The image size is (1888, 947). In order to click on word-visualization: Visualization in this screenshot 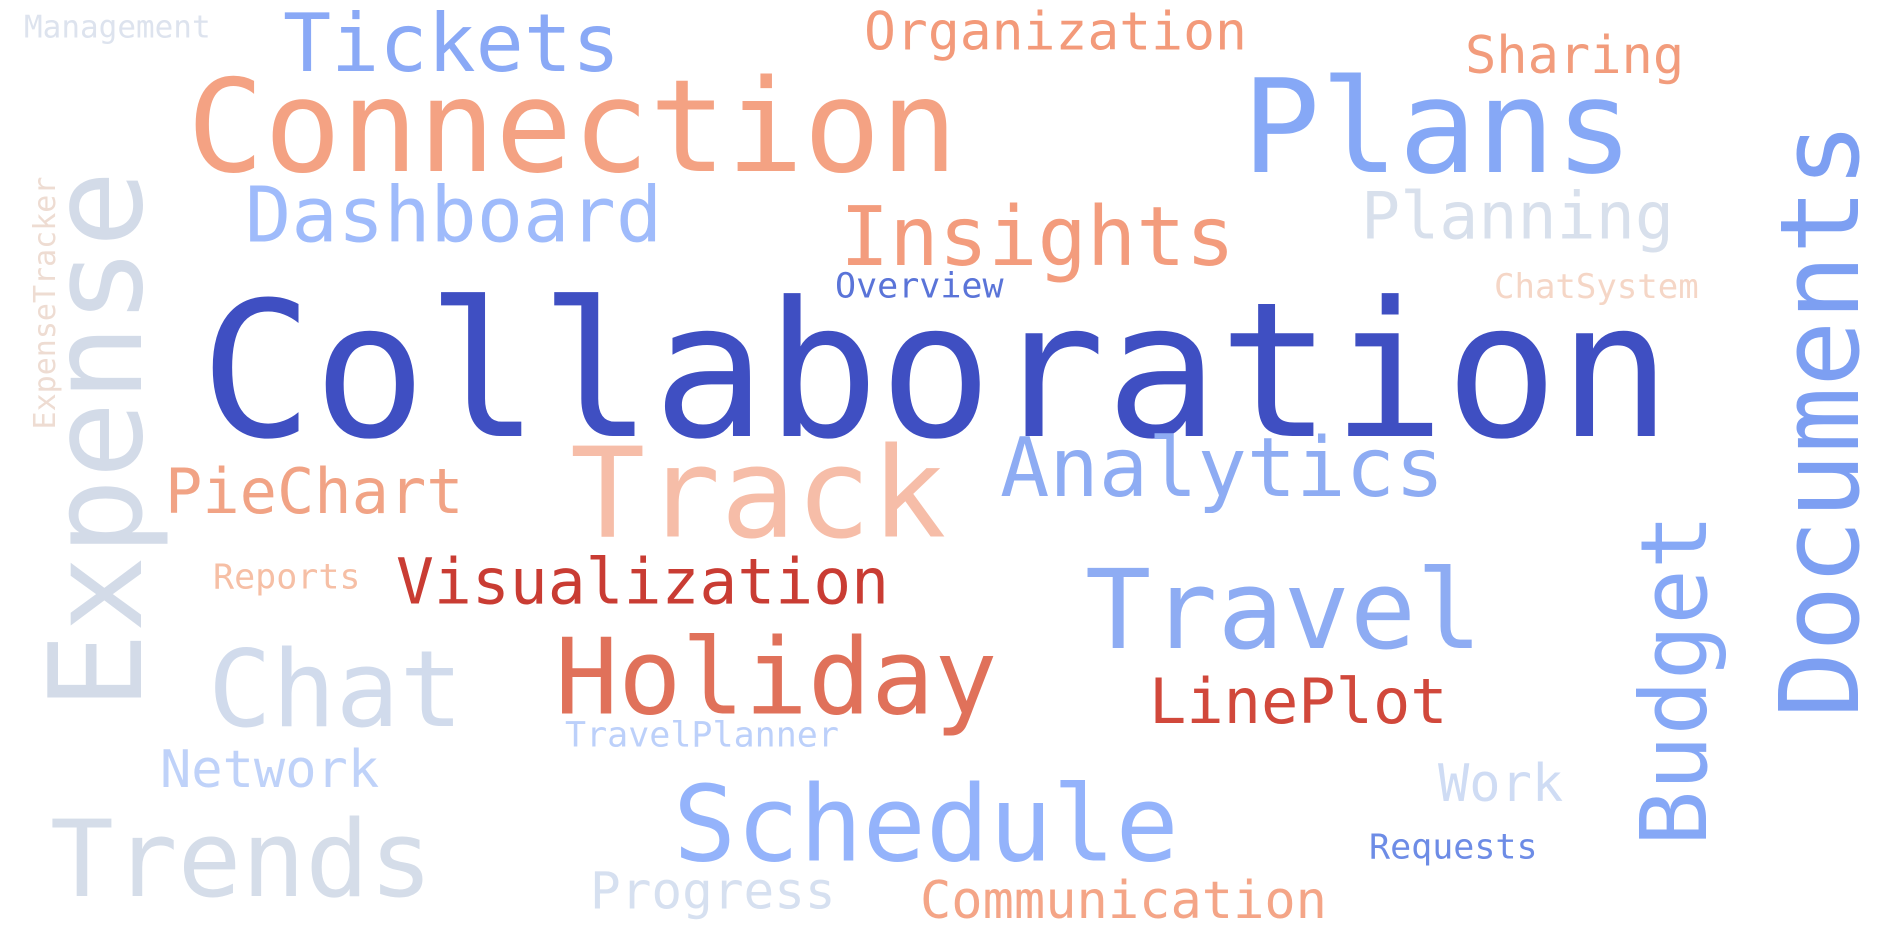, I will do `click(643, 582)`.